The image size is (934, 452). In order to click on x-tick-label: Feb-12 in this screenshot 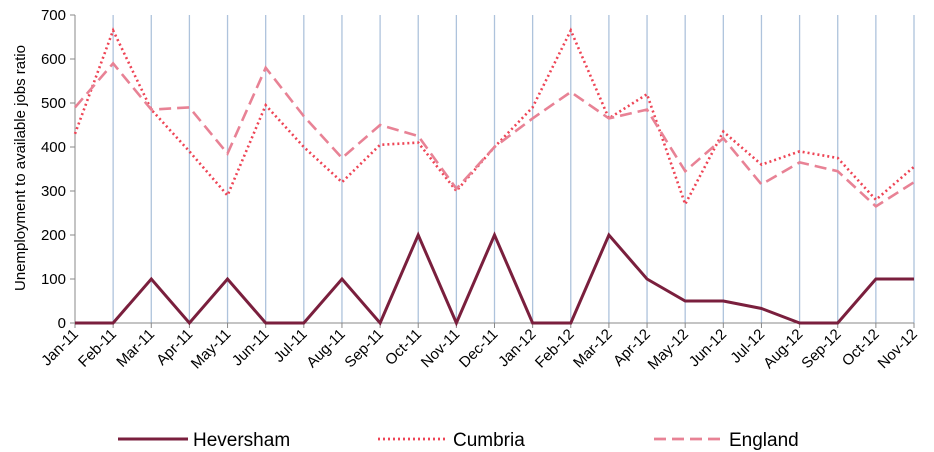, I will do `click(555, 349)`.